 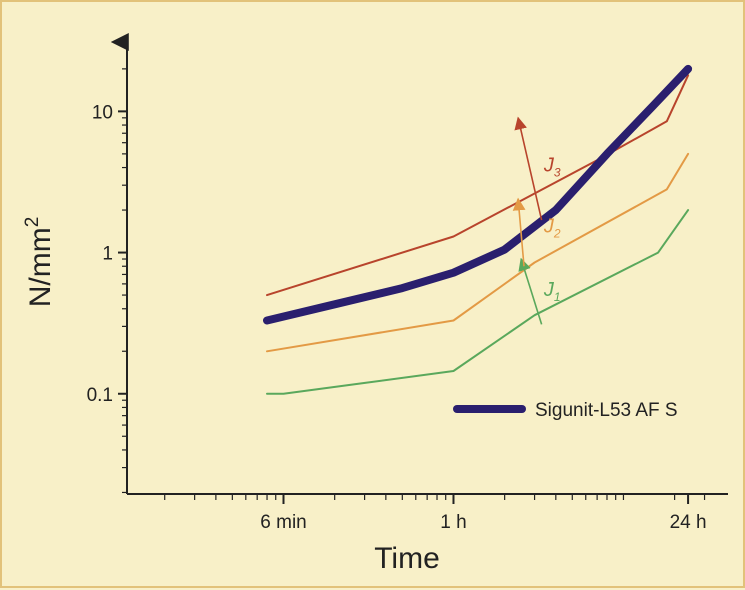 I want to click on x-tick-label: 1 h, so click(x=453, y=522).